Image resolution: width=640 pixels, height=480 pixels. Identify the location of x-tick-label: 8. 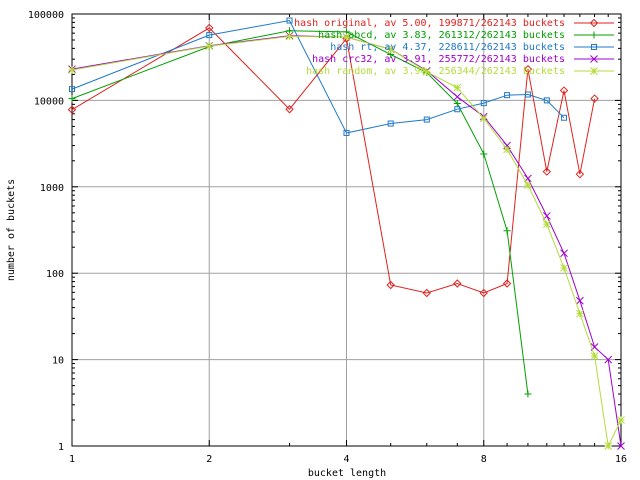
(484, 459).